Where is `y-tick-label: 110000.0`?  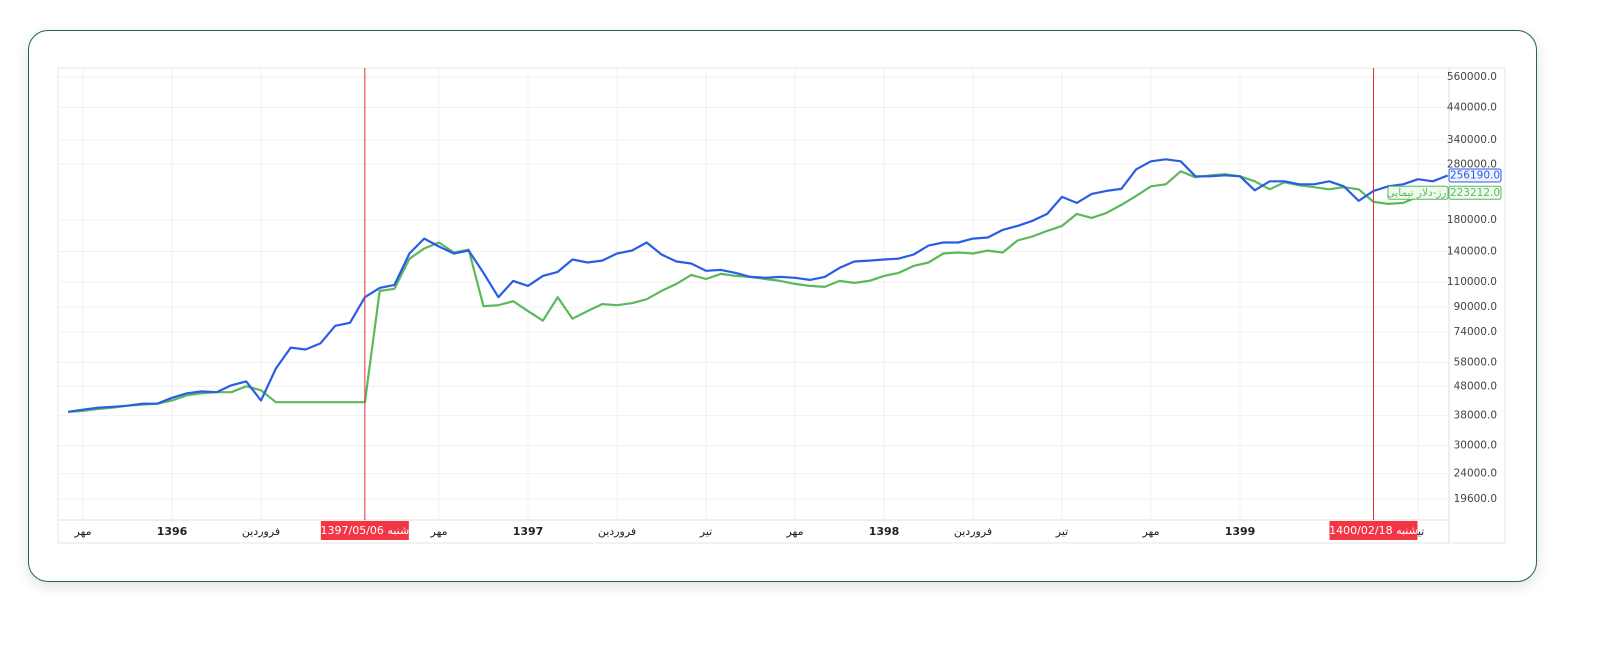
y-tick-label: 110000.0 is located at coordinates (1472, 282).